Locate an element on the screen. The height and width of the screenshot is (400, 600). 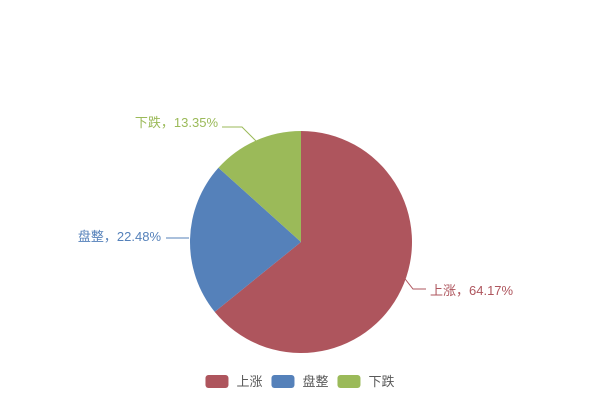
legend-label-flat: 盘整 is located at coordinates (315, 381).